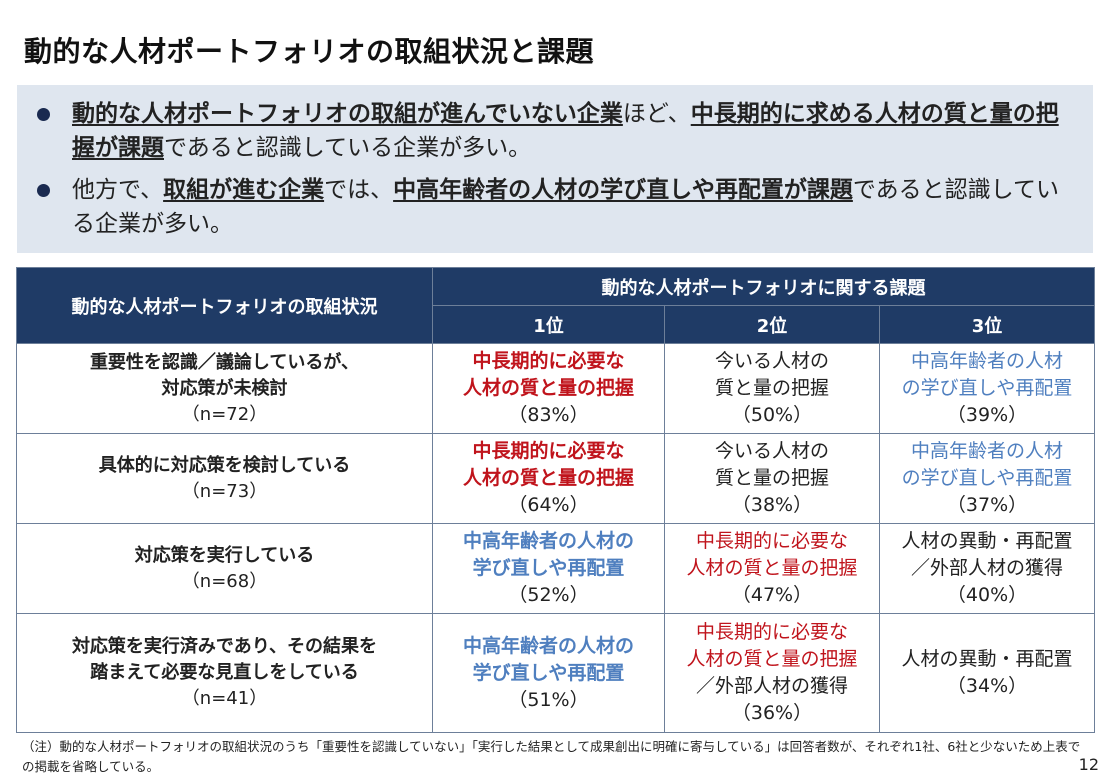  I want to click on status-cell: 重要性を認識／議論しているが、 対応策が未検討 （n=72）, so click(224, 388).